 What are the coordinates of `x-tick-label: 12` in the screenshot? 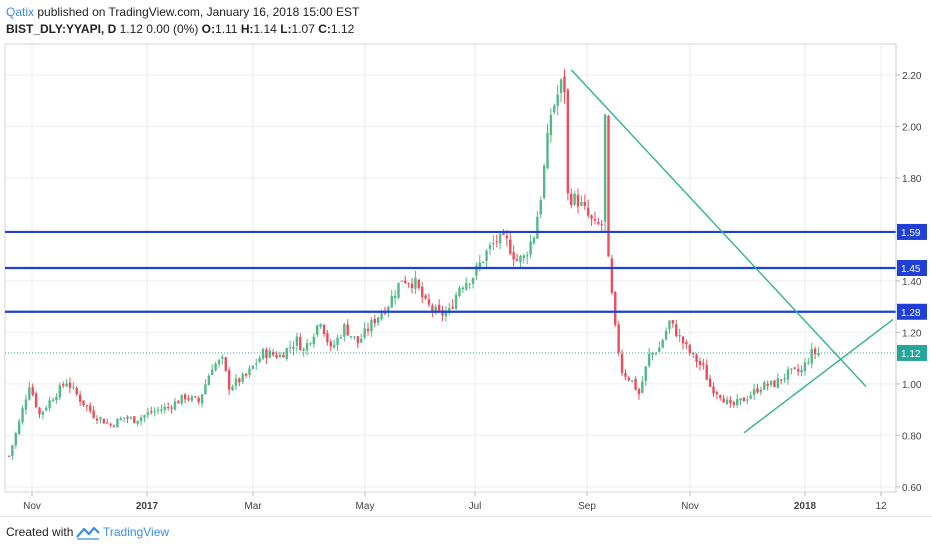 It's located at (881, 506).